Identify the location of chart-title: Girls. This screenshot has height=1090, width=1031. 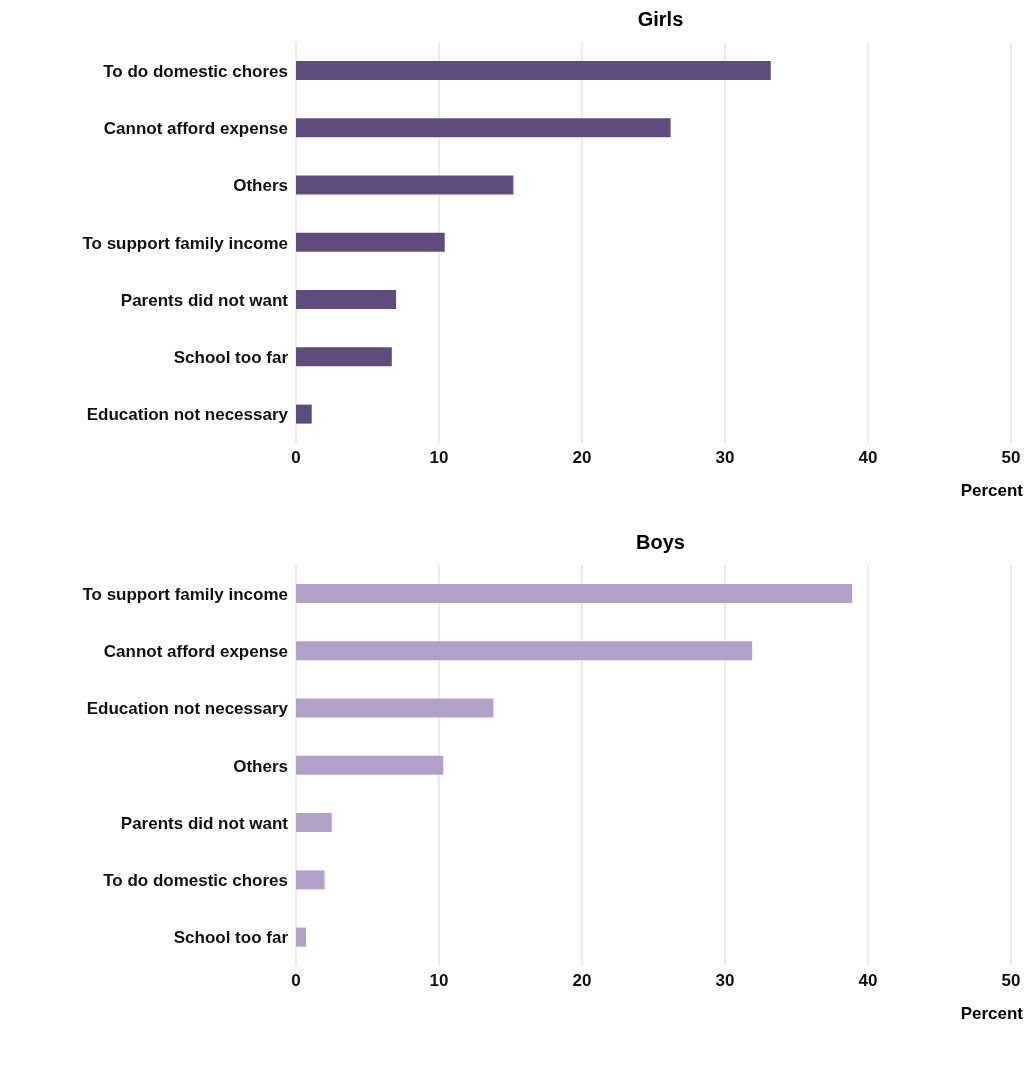
(660, 20).